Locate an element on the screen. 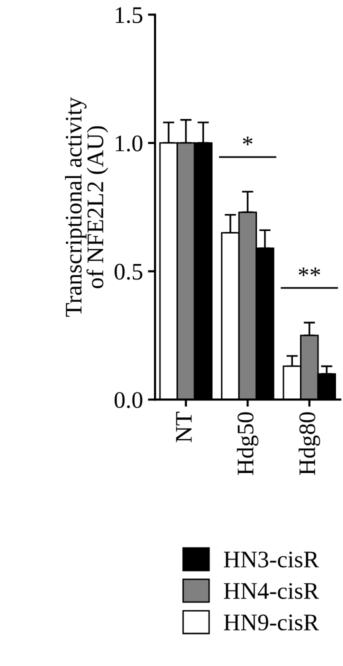 The height and width of the screenshot is (666, 343). annotation: * is located at coordinates (247, 141).